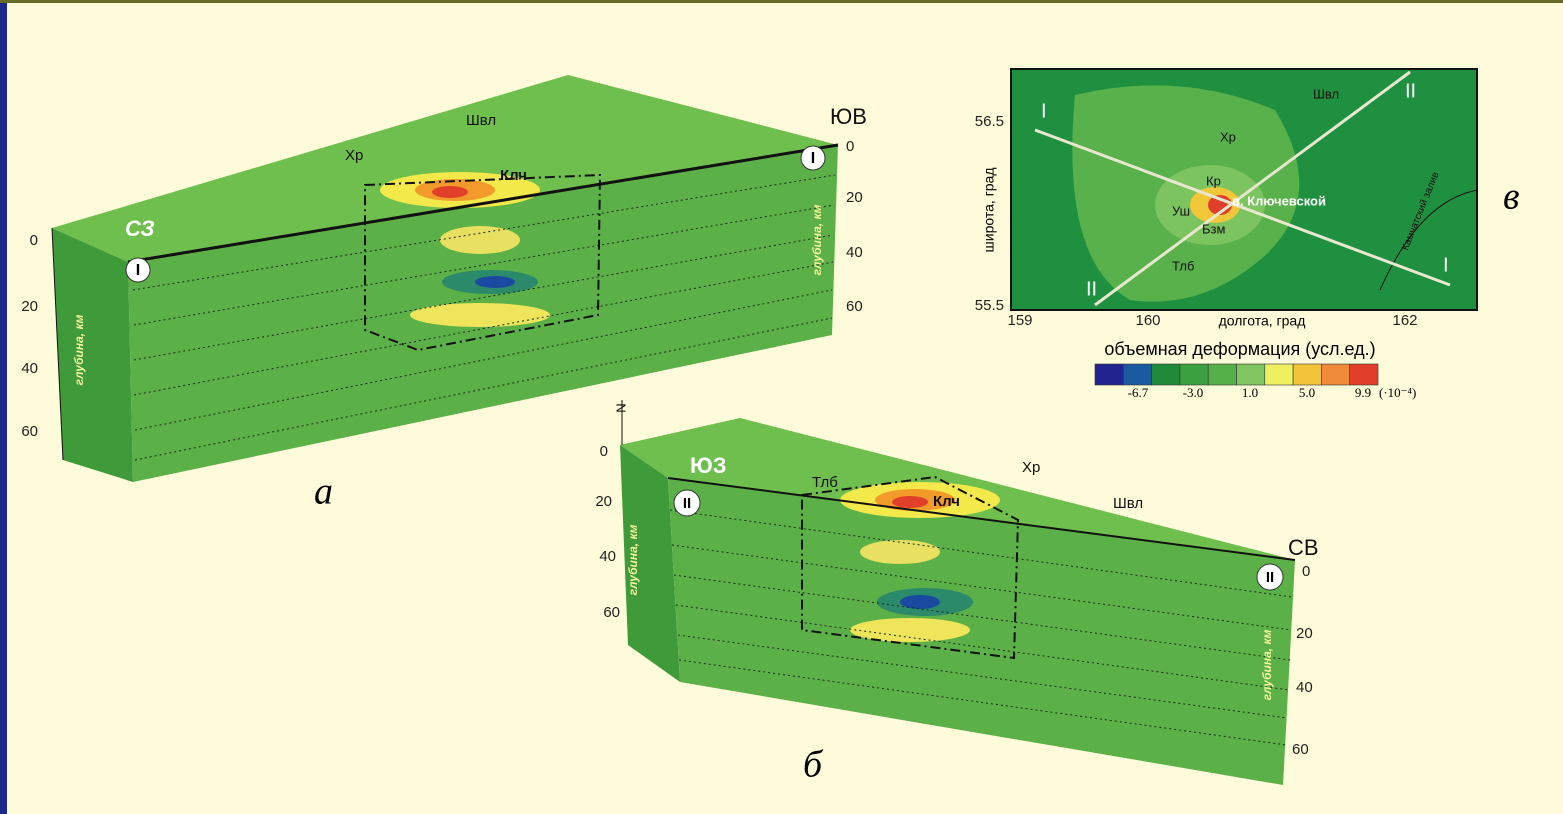 The image size is (1563, 814). What do you see at coordinates (620, 407) in the screenshot?
I see `north-label: N` at bounding box center [620, 407].